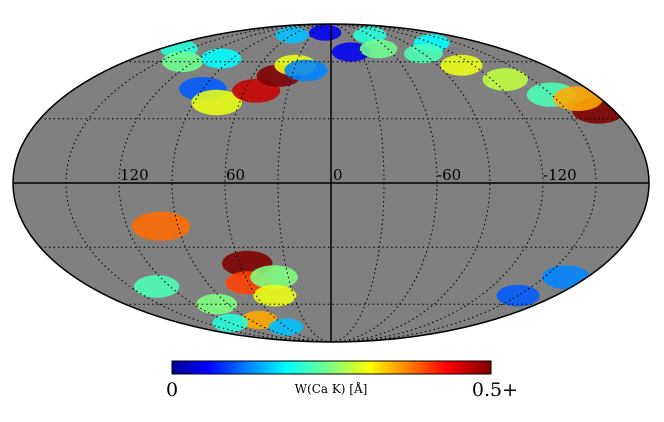  I want to click on colorbar-min-label: 0, so click(172, 390).